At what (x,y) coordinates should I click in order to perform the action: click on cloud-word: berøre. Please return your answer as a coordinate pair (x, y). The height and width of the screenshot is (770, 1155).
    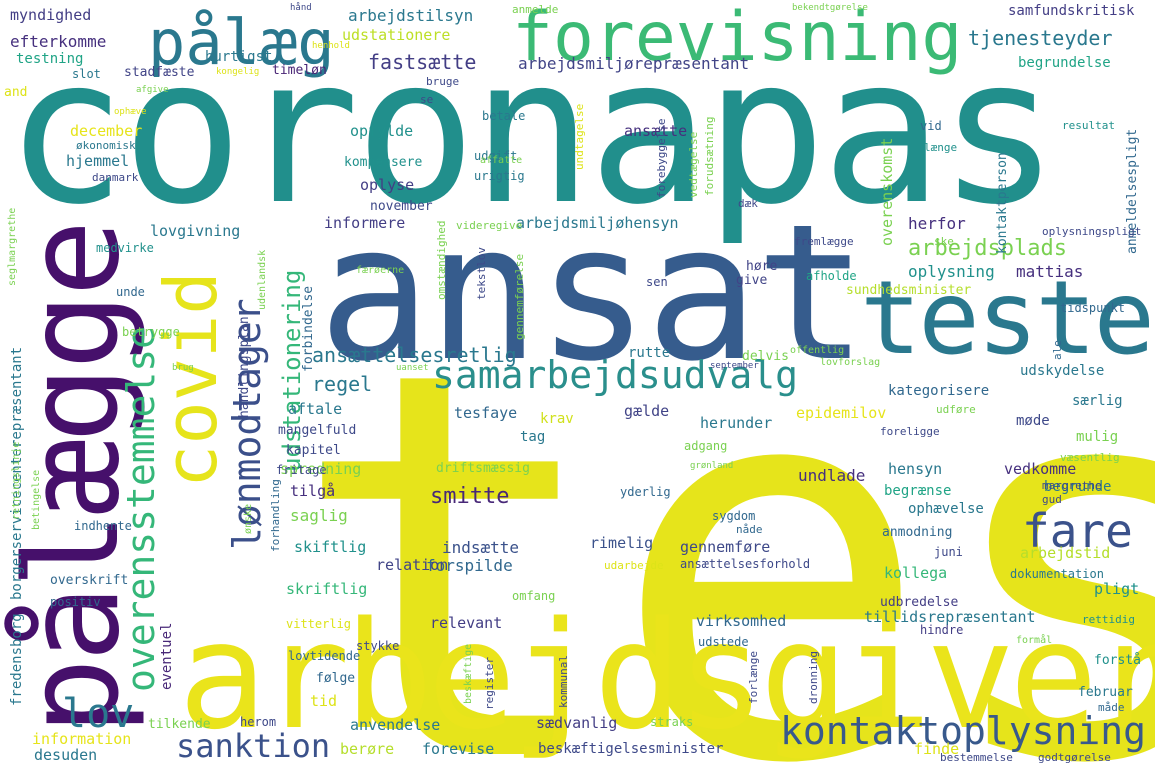
    Looking at the image, I should click on (367, 749).